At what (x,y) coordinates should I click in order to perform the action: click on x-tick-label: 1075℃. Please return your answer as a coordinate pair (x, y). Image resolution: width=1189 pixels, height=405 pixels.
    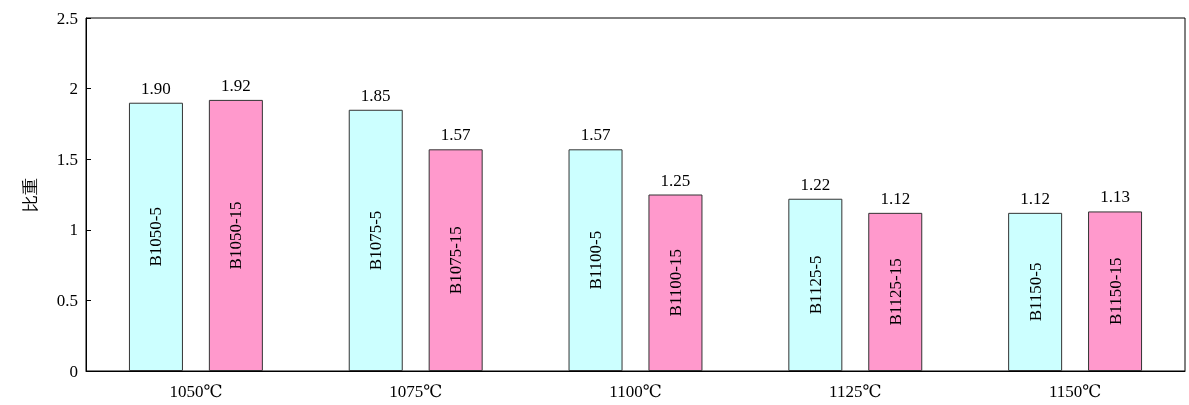
    Looking at the image, I should click on (416, 391).